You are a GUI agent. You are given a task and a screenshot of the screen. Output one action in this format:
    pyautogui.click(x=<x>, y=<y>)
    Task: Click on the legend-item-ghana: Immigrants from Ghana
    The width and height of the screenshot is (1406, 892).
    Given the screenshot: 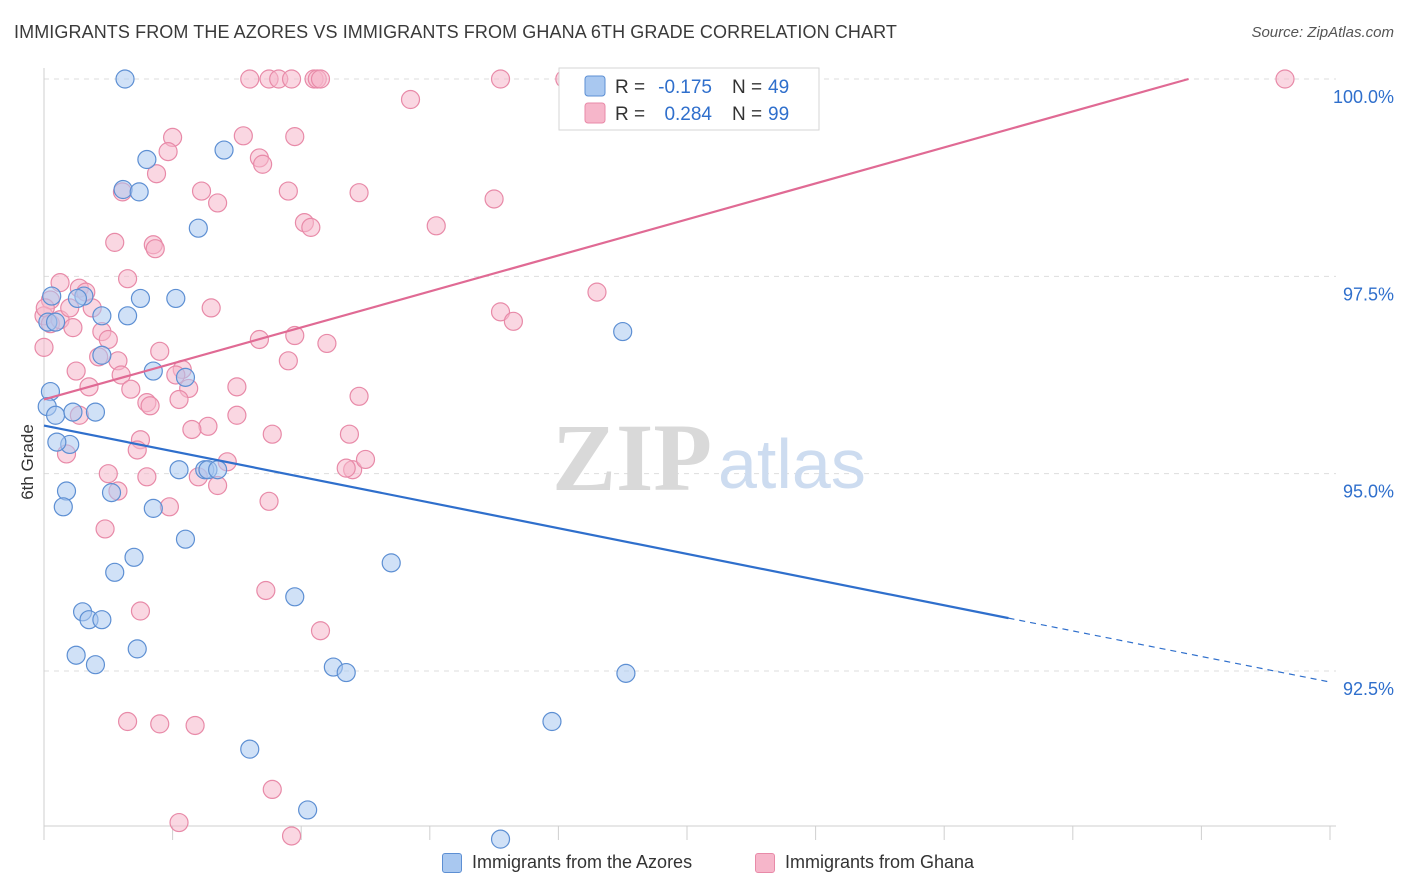 What is the action you would take?
    pyautogui.click(x=864, y=862)
    